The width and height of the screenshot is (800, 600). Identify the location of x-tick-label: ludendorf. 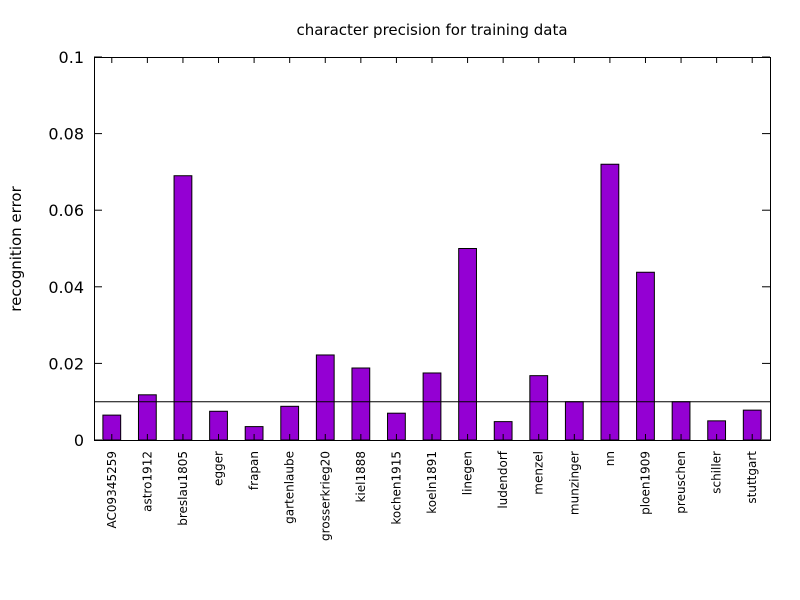
(503, 479).